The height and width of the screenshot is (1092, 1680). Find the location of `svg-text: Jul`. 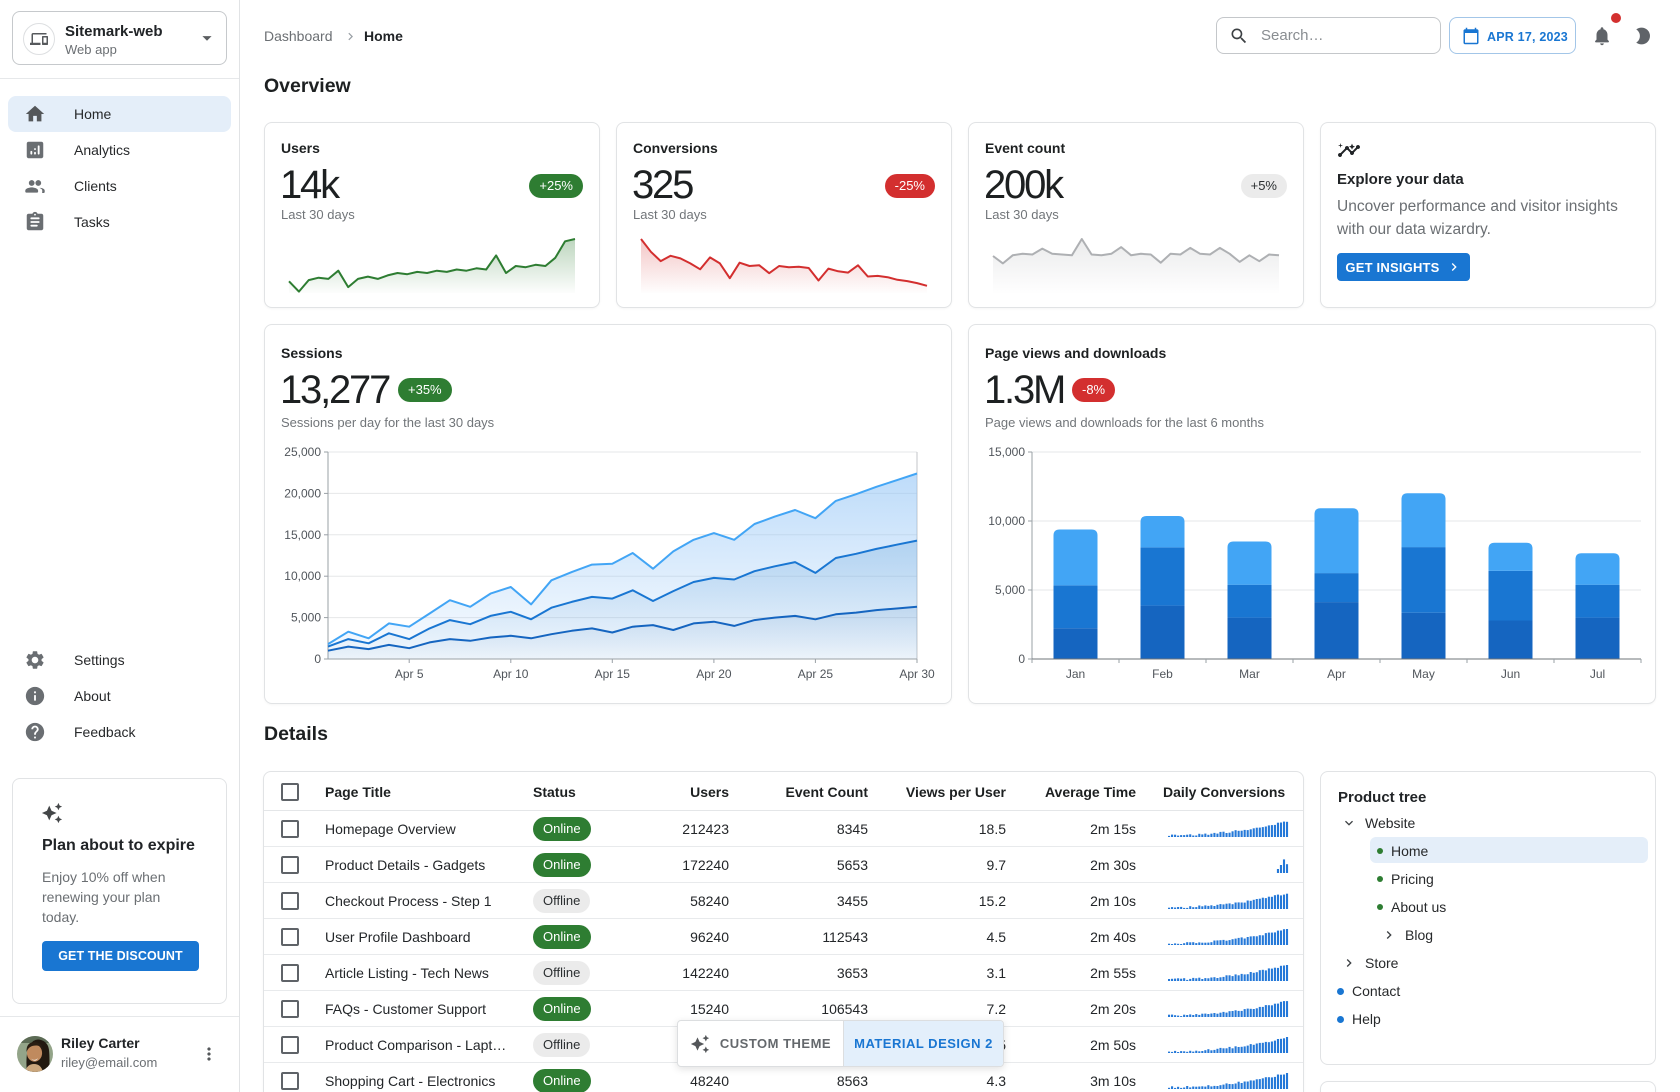

svg-text: Jul is located at coordinates (1597, 674).